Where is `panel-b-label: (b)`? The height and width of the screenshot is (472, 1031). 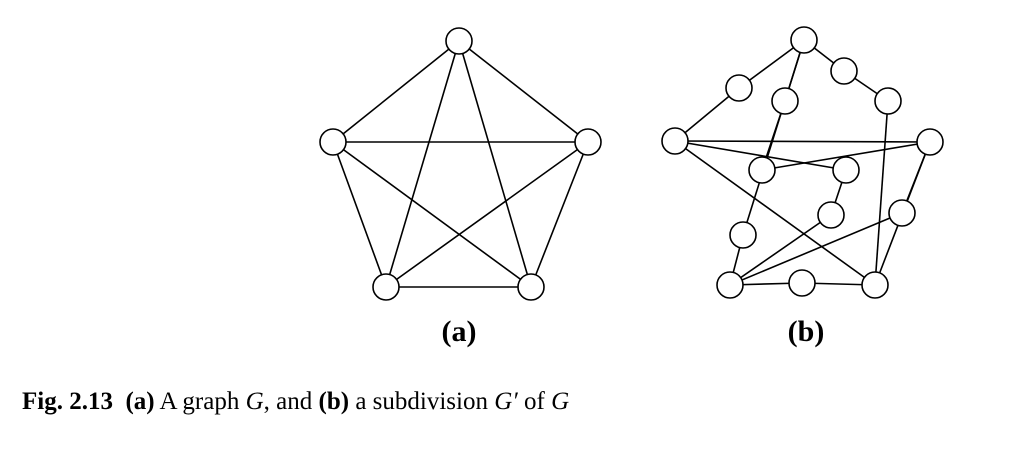 panel-b-label: (b) is located at coordinates (806, 331).